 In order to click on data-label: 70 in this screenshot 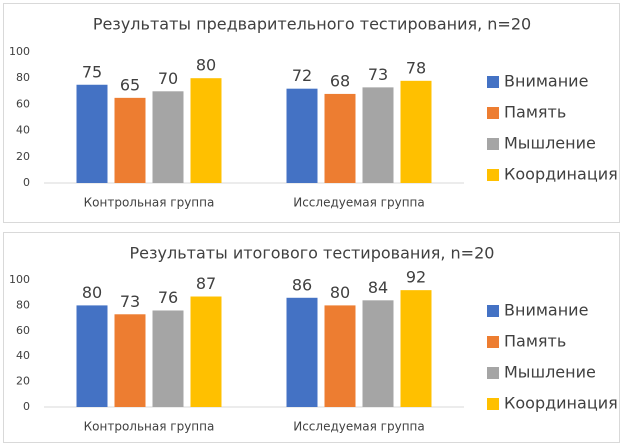, I will do `click(168, 78)`.